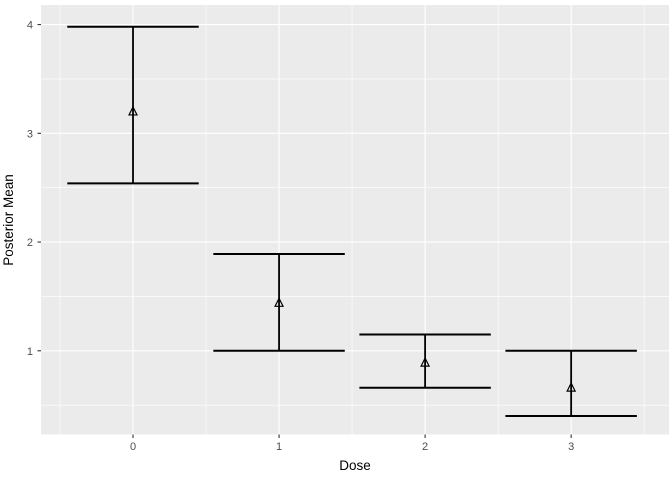 This screenshot has width=672, height=480. What do you see at coordinates (30, 134) in the screenshot?
I see `y-tick-label: 3` at bounding box center [30, 134].